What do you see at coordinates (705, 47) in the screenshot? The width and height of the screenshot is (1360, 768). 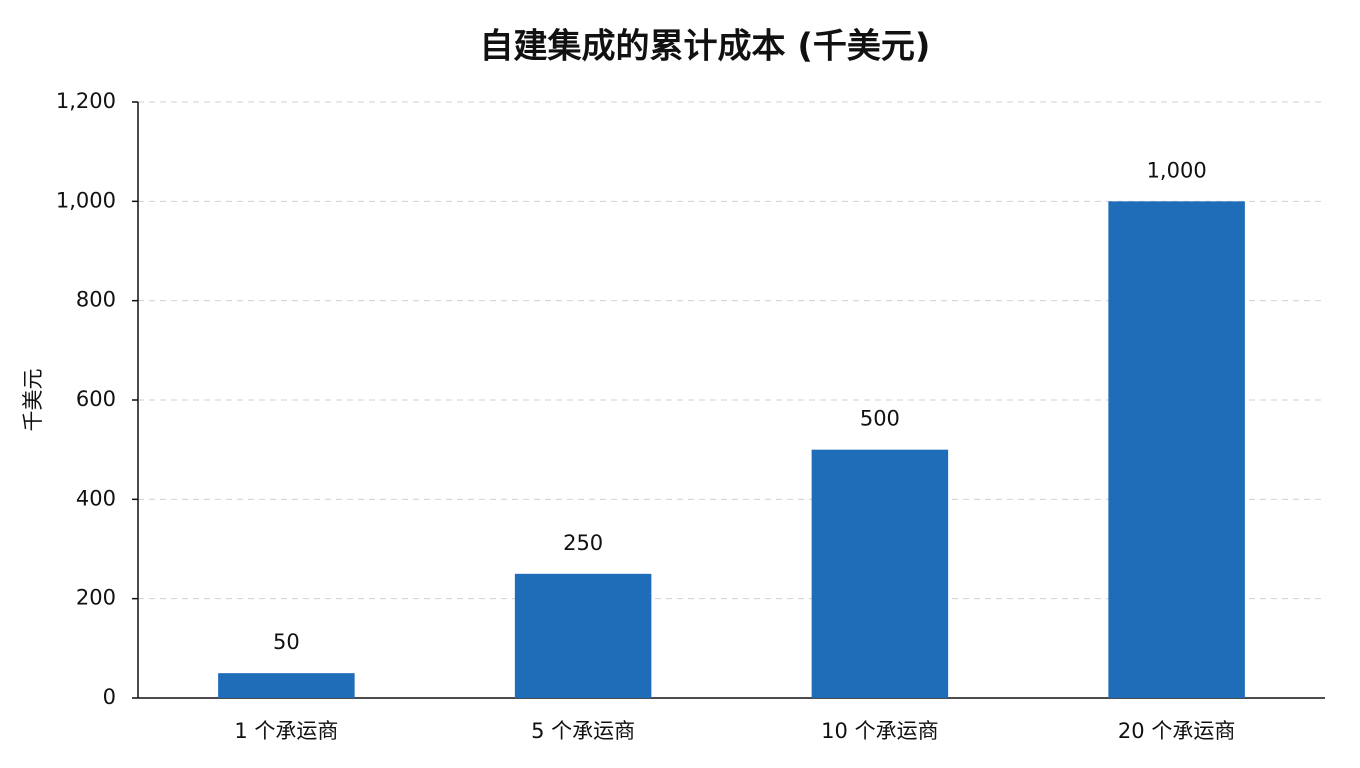 I see `chart-title: 自建集成的累计成本 (千美元)` at bounding box center [705, 47].